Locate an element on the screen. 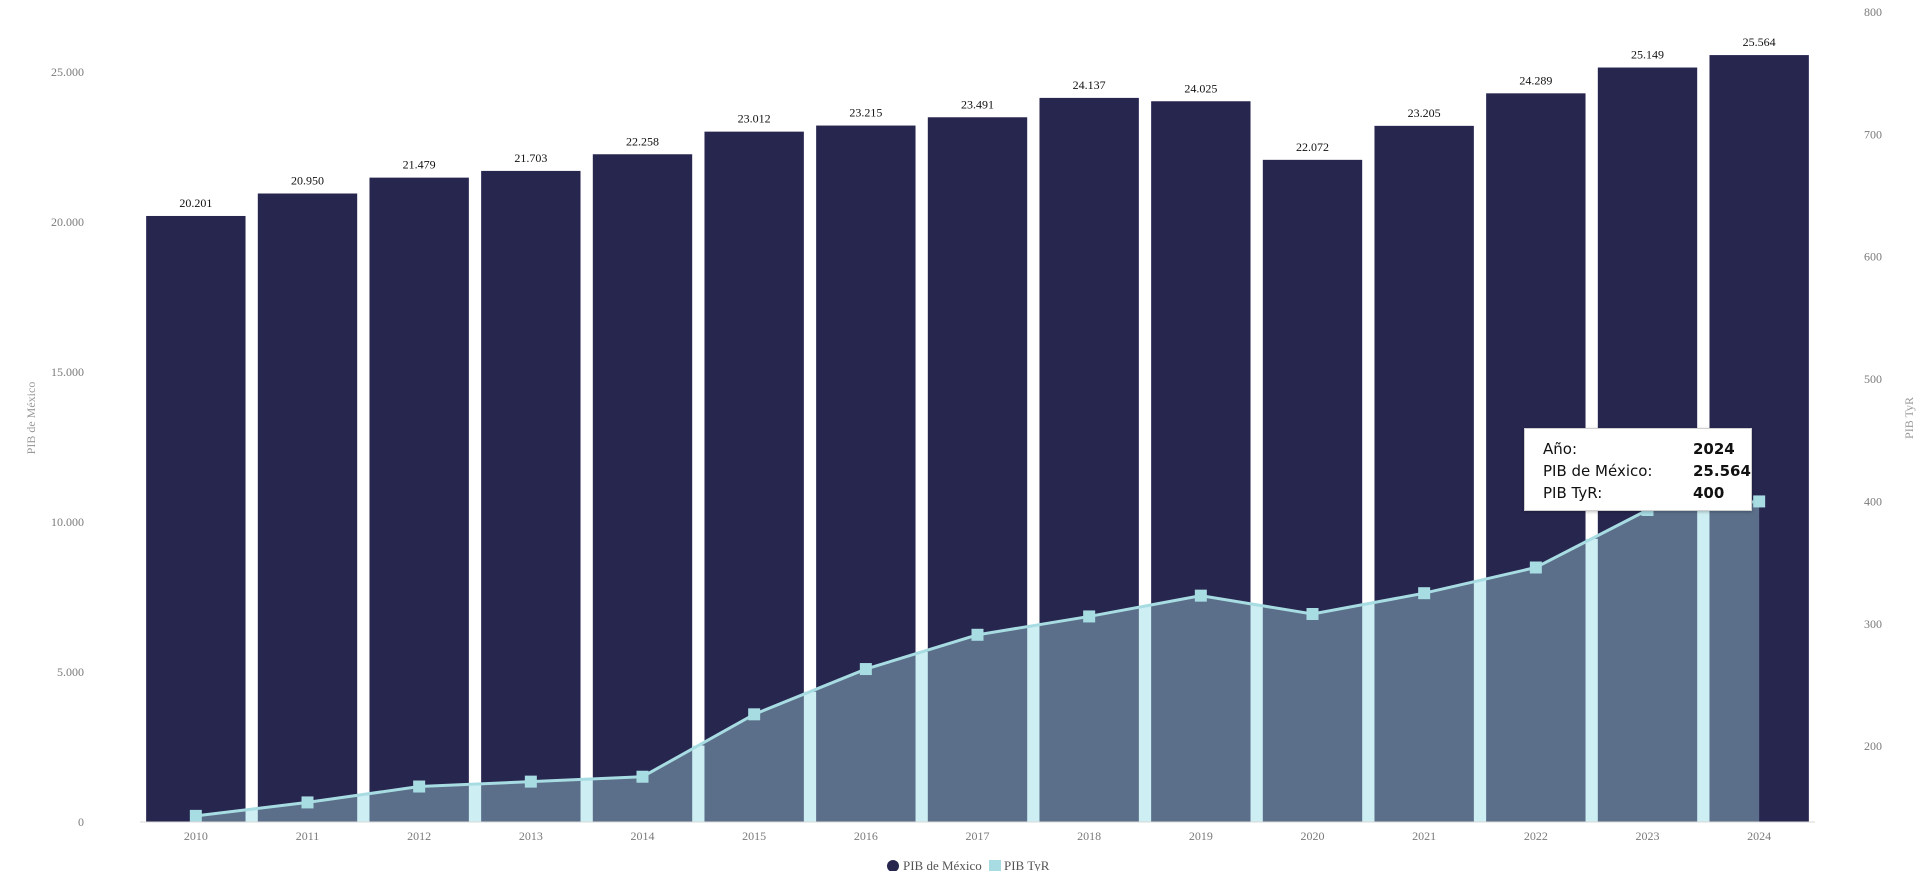  marker-pib-tyr-2017 is located at coordinates (977, 634).